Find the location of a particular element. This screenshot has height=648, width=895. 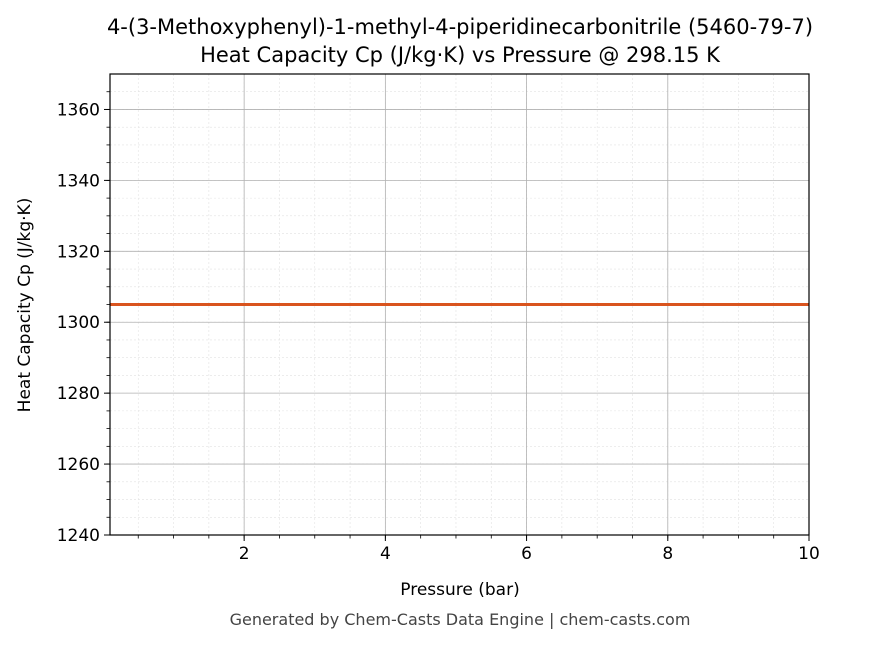

x-tick-label: 10 is located at coordinates (809, 554).